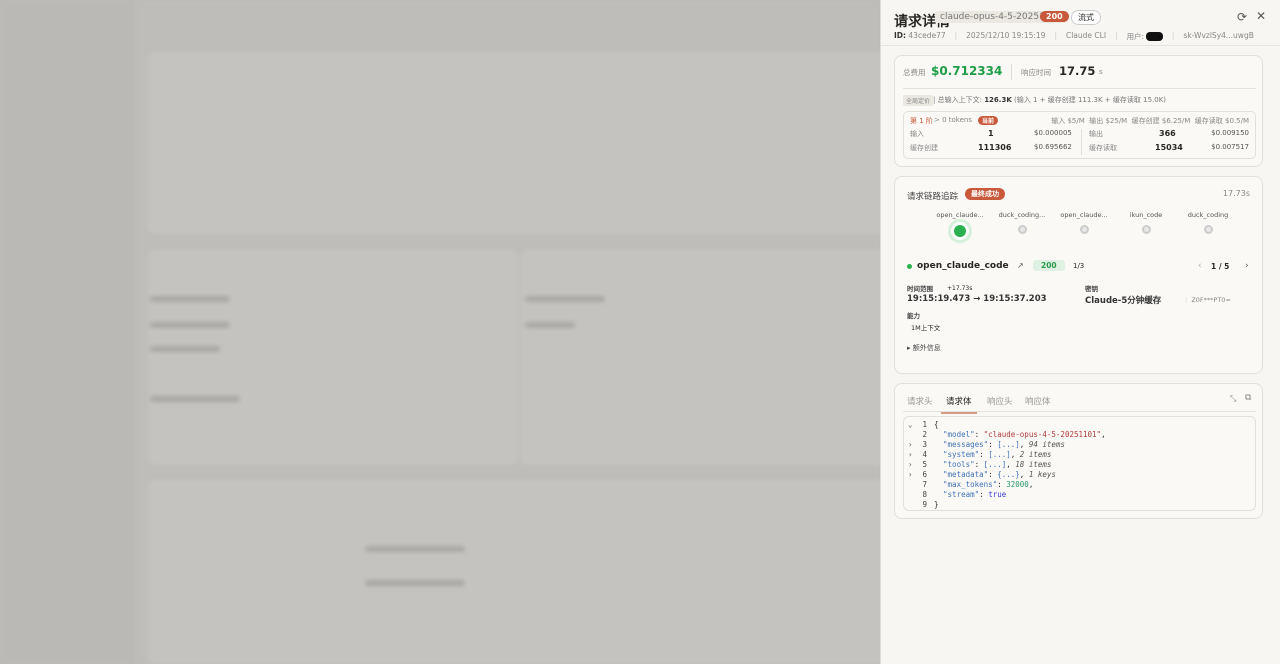 The height and width of the screenshot is (664, 1280). What do you see at coordinates (1020, 265) in the screenshot?
I see `external-link-icon: ↗` at bounding box center [1020, 265].